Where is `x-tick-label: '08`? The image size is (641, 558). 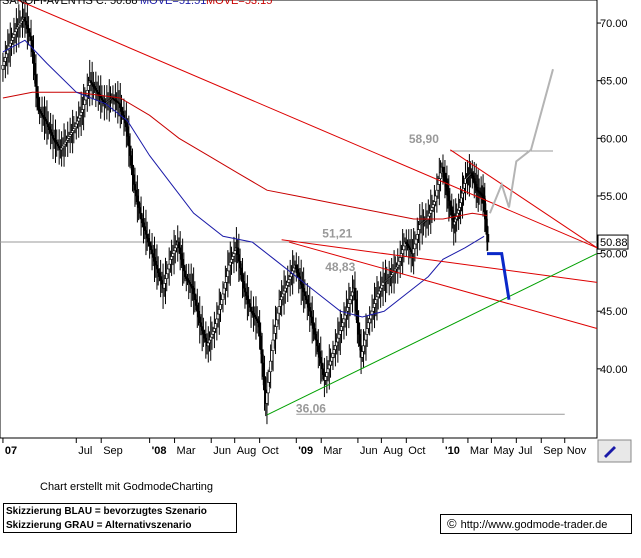 x-tick-label: '08 is located at coordinates (159, 451).